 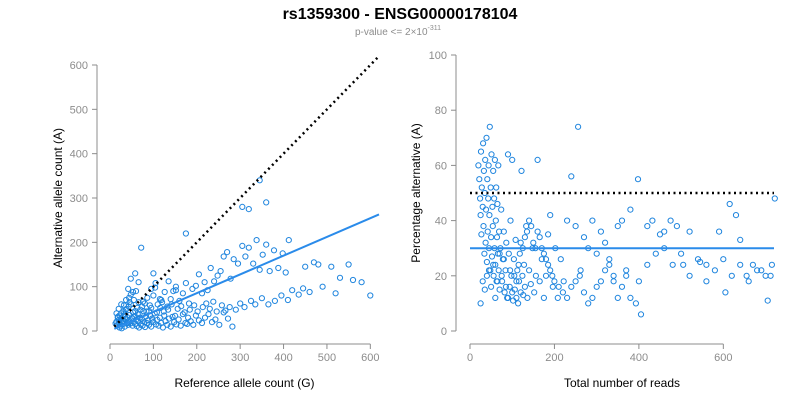 I want to click on right-x-tick-label: 600, so click(x=723, y=358).